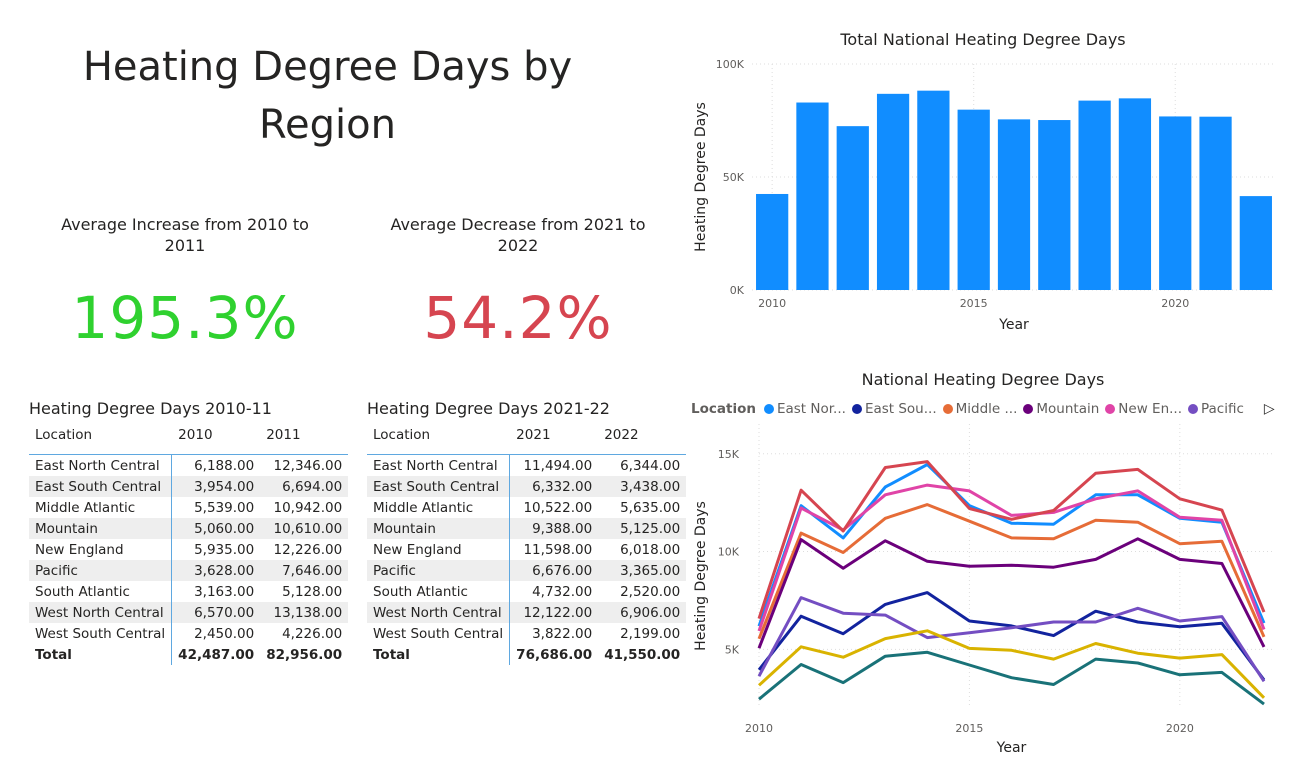 This screenshot has width=1290, height=761. Describe the element at coordinates (101, 591) in the screenshot. I see `row-location: South Atlantic` at that location.